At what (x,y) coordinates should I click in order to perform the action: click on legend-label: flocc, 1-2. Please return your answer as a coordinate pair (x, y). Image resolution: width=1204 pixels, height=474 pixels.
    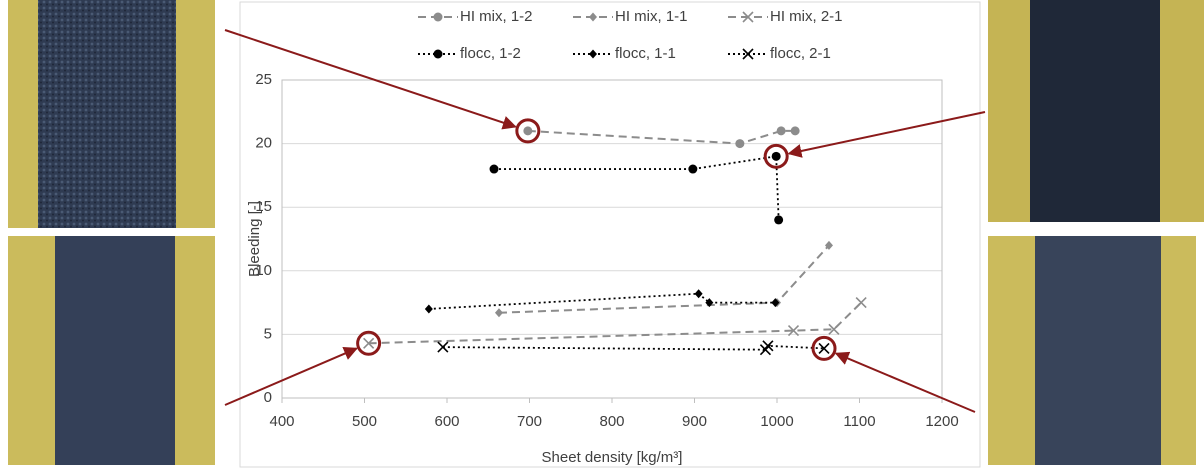
    Looking at the image, I should click on (490, 53).